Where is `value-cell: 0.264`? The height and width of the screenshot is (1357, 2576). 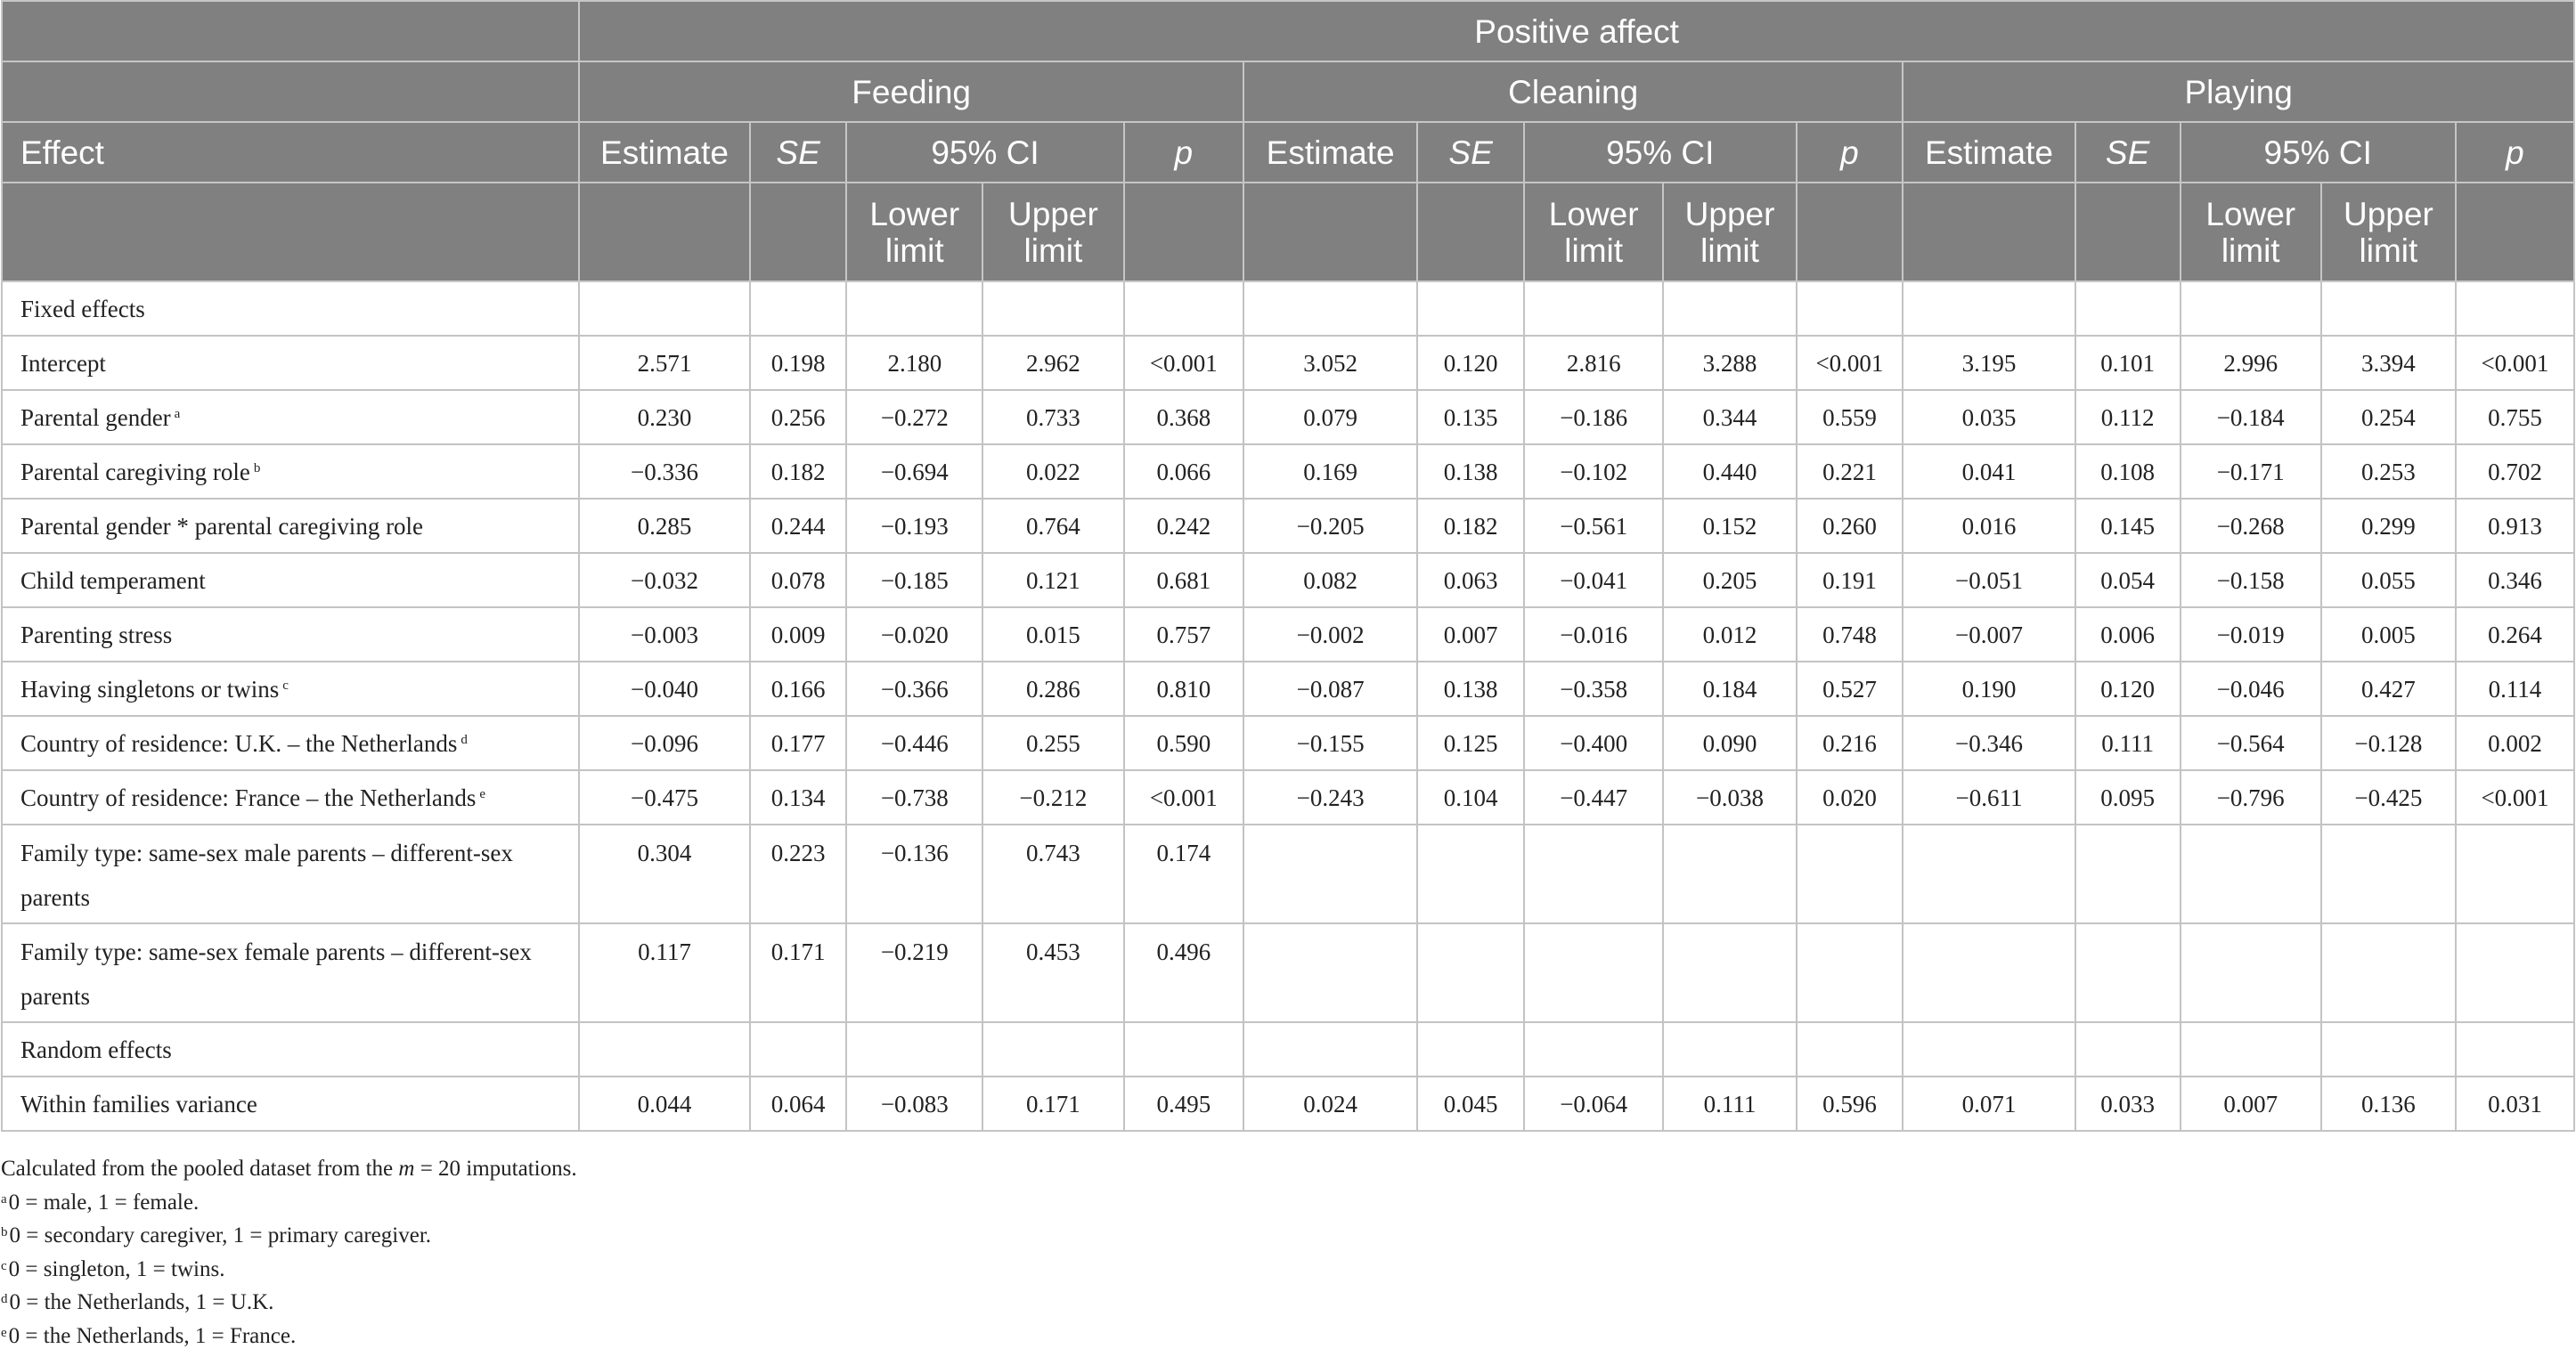
value-cell: 0.264 is located at coordinates (2515, 634).